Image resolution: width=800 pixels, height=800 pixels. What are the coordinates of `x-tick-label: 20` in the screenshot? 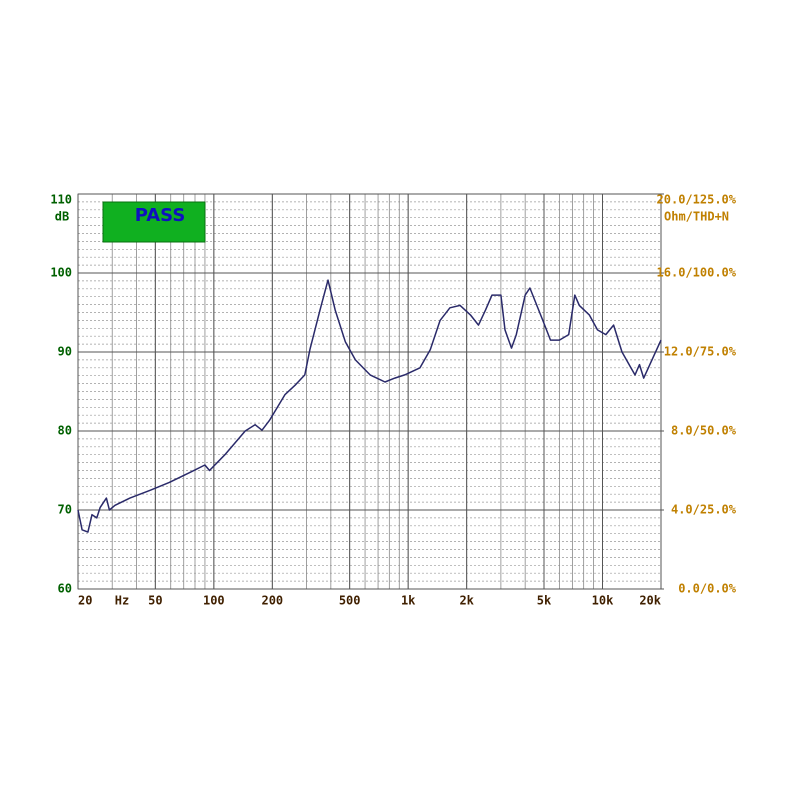 It's located at (85, 601).